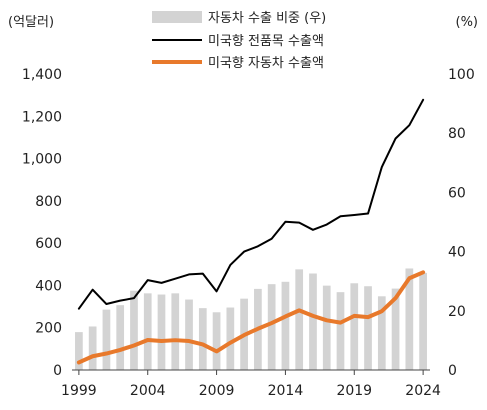  I want to click on legend-label-auto-exports: 미국향 자동차 수출액, so click(266, 63).